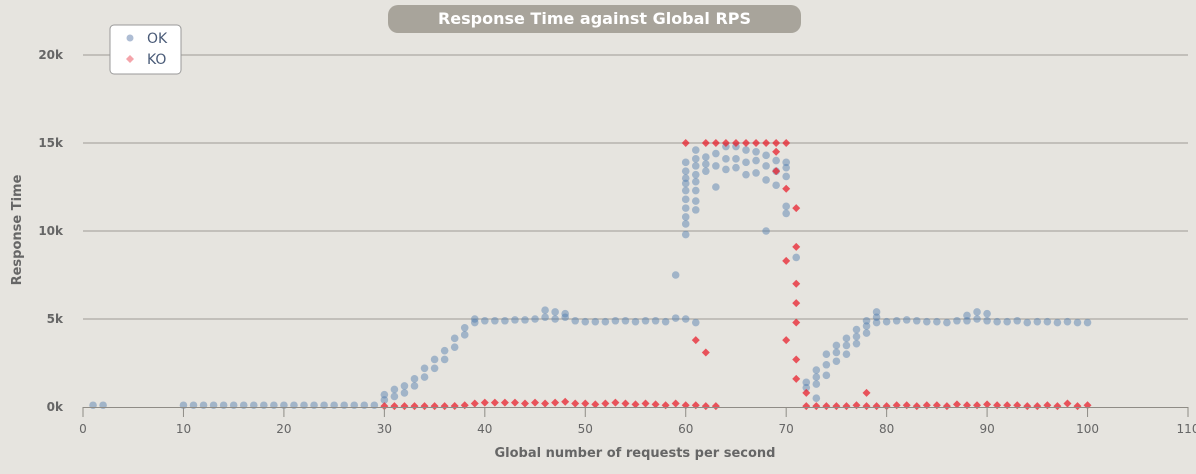 The image size is (1196, 474). What do you see at coordinates (156, 60) in the screenshot?
I see `legend-ko-label: KO` at bounding box center [156, 60].